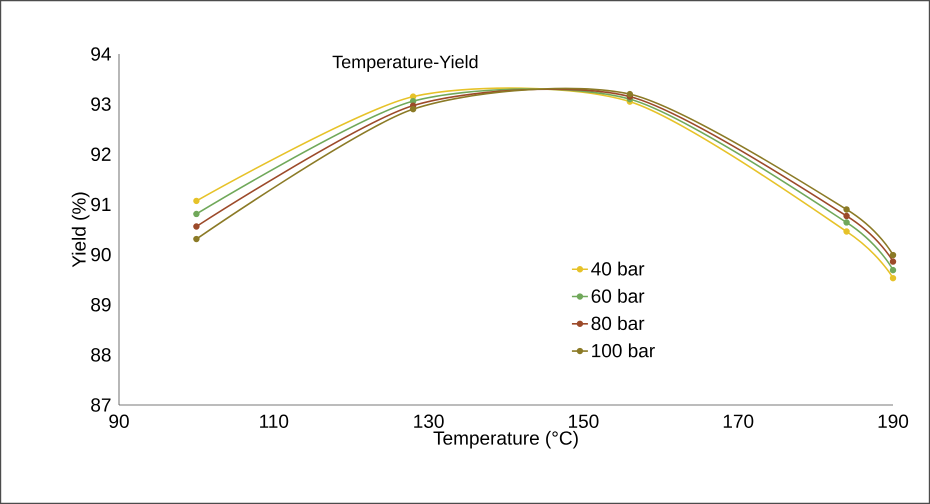 This screenshot has width=930, height=504. What do you see at coordinates (893, 421) in the screenshot?
I see `x-tick-label: 190` at bounding box center [893, 421].